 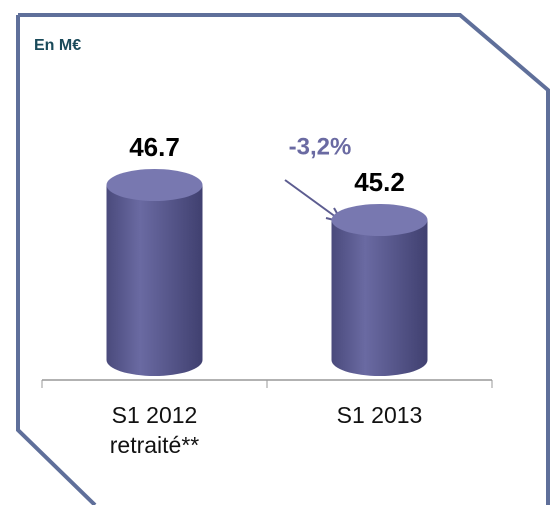 I want to click on unit-label: En M€, so click(x=57, y=45).